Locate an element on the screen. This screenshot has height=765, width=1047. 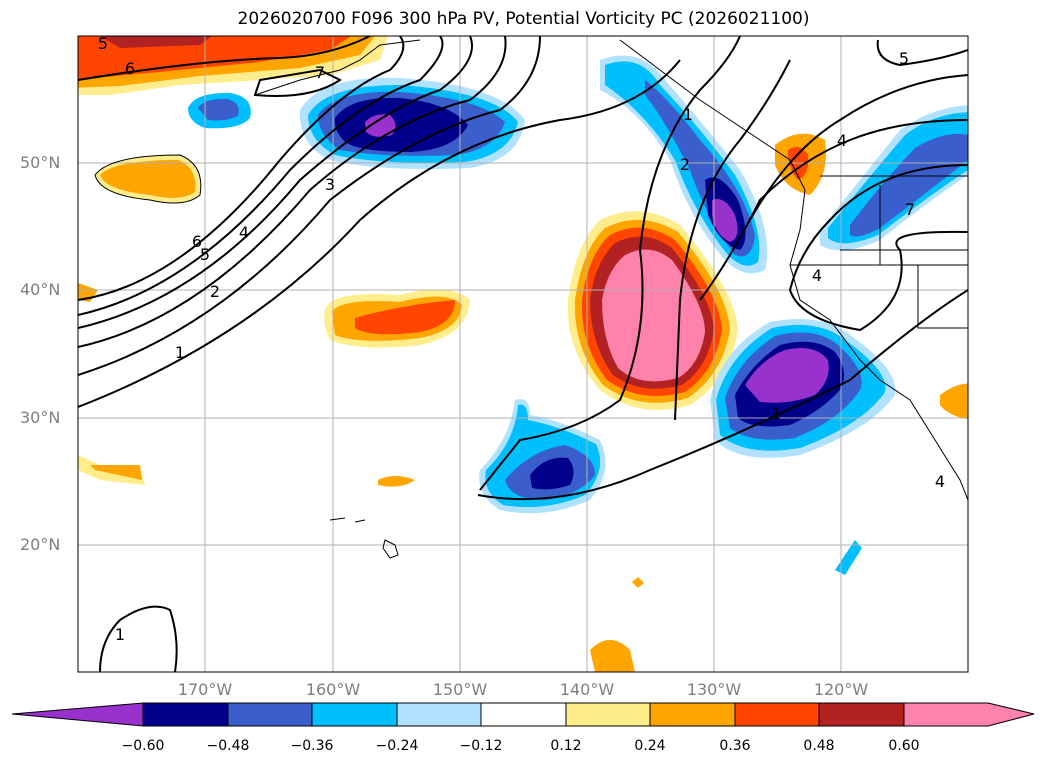
lon-label: 130°W is located at coordinates (714, 689).